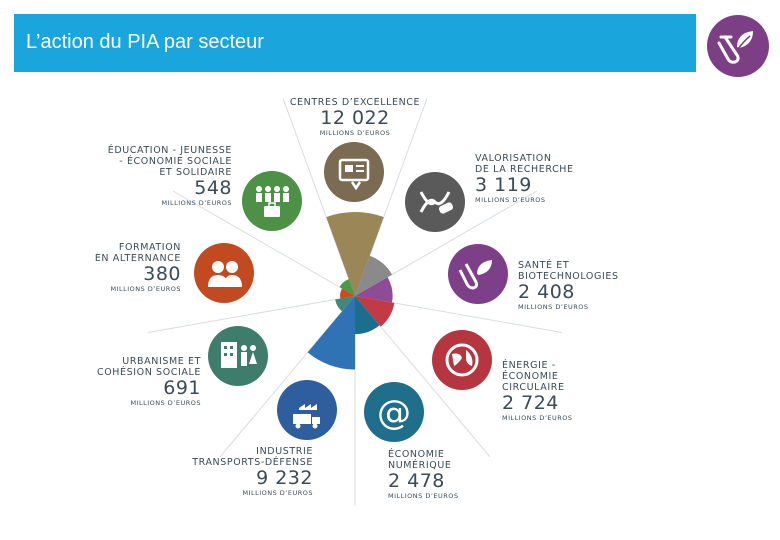 This screenshot has height=540, width=780. I want to click on sector-label: DE LA RECHERCHE, so click(524, 169).